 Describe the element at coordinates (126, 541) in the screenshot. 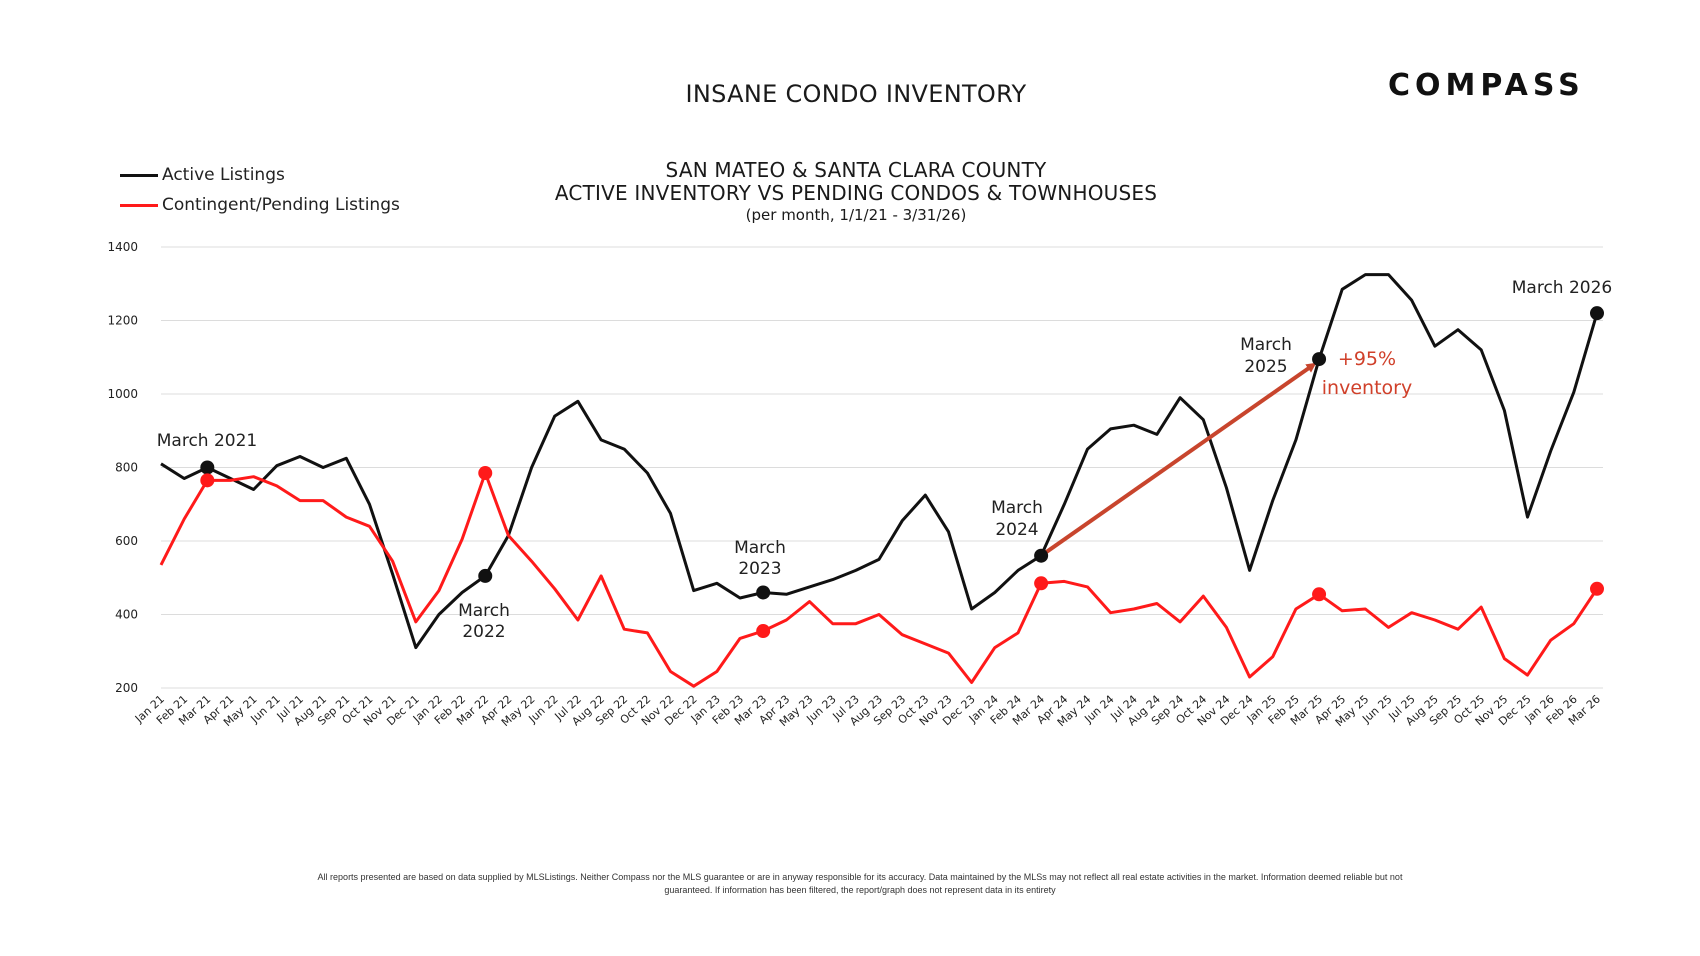

I see `y-tick-label: 600` at that location.